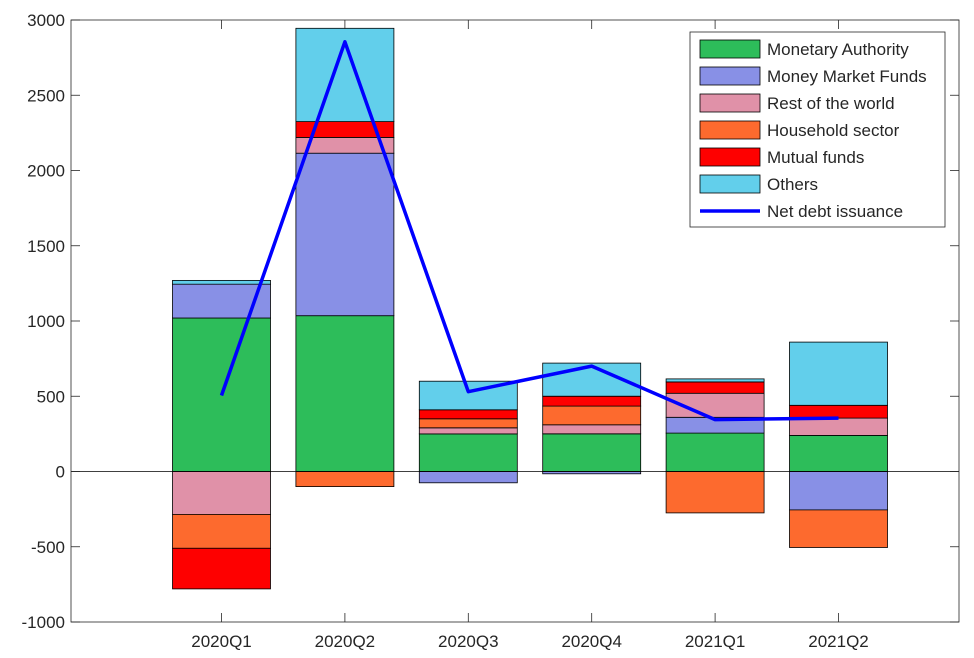 Image resolution: width=974 pixels, height=658 pixels. Describe the element at coordinates (43, 622) in the screenshot. I see `y-tick-label: -1000` at that location.